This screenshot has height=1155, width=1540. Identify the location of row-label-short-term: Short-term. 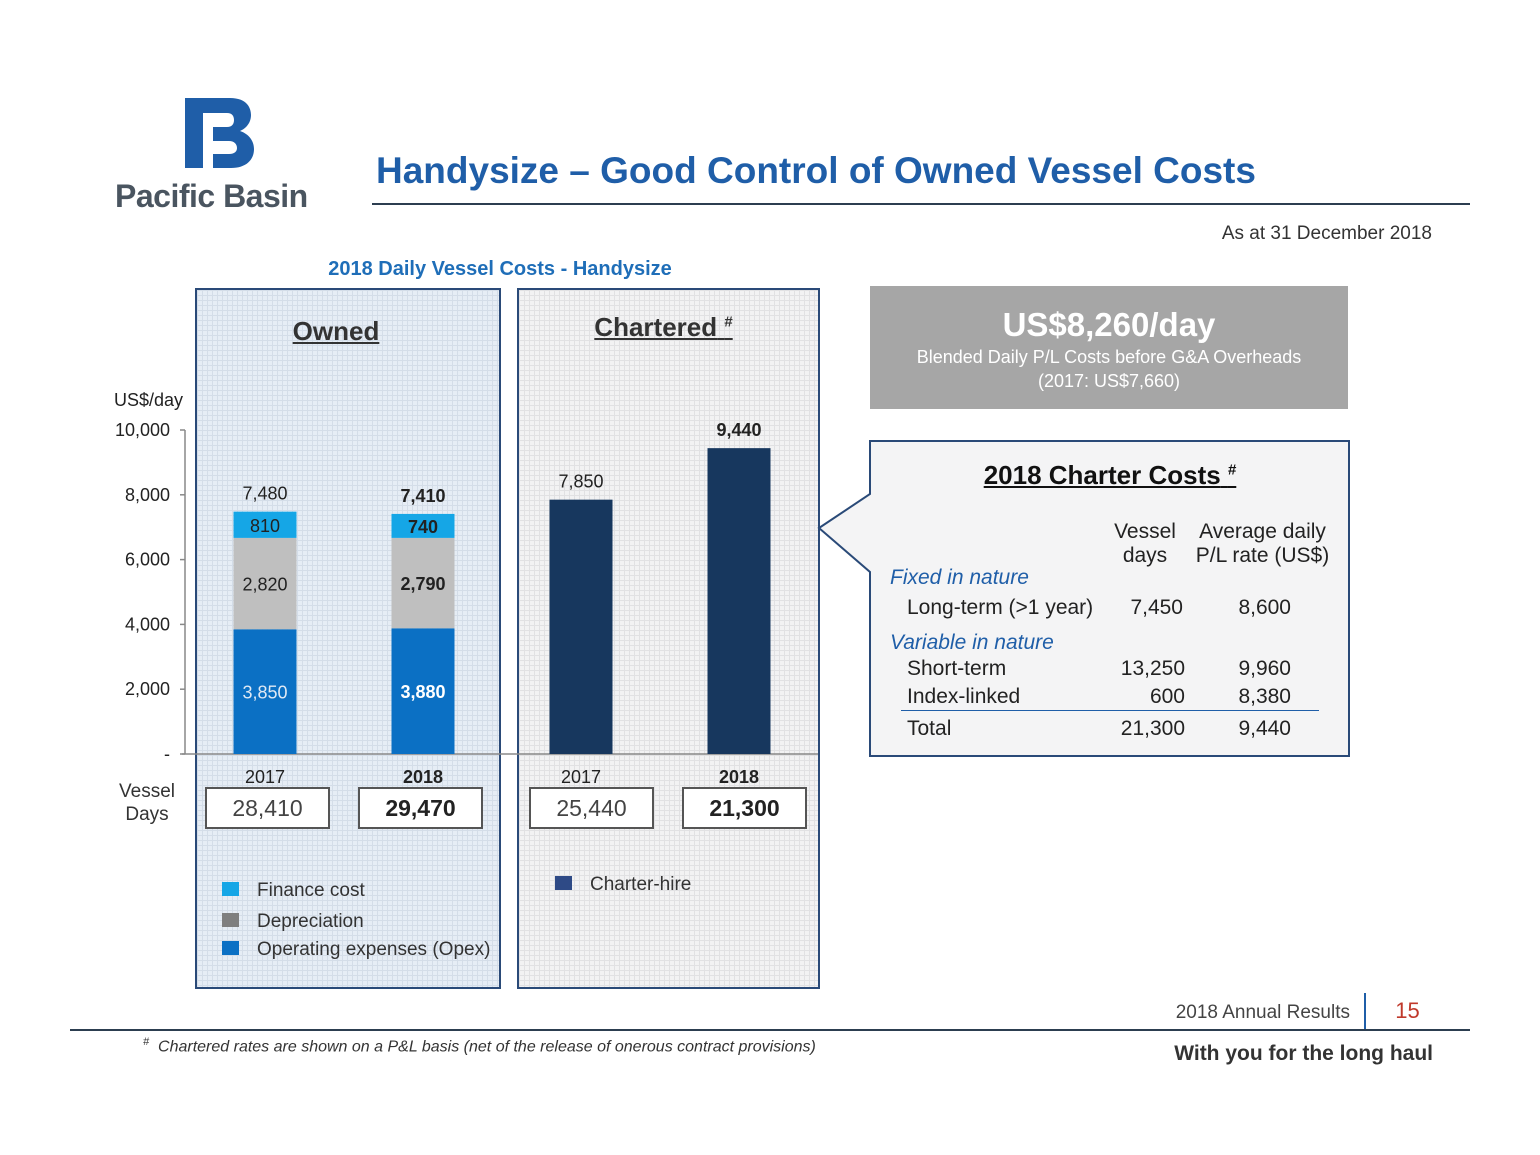
(957, 668).